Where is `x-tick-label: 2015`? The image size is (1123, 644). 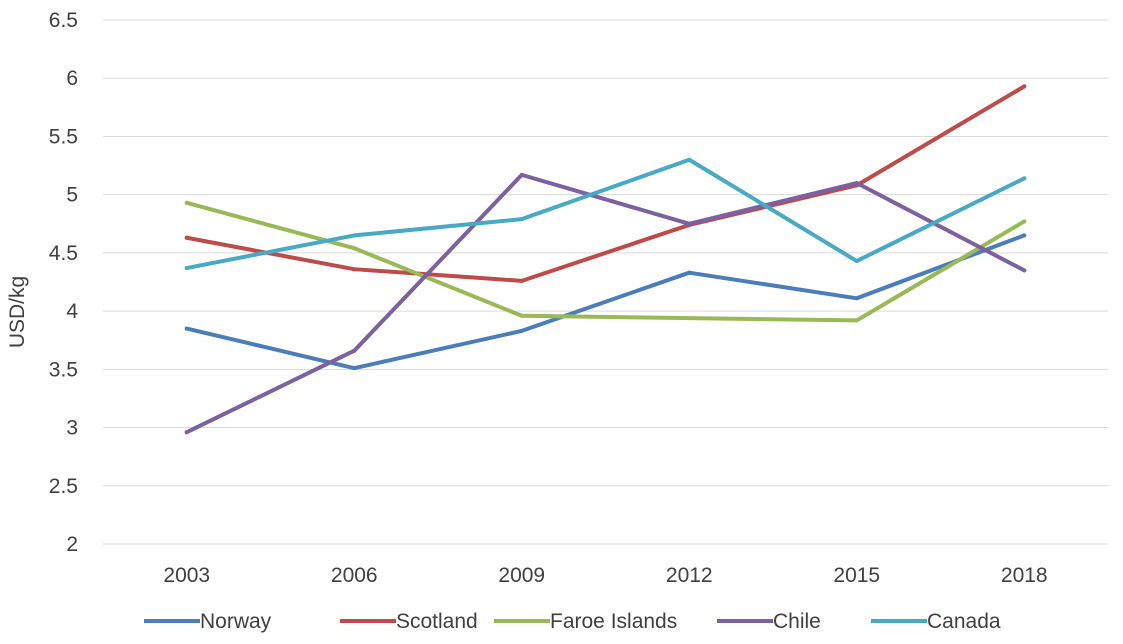
x-tick-label: 2015 is located at coordinates (856, 575).